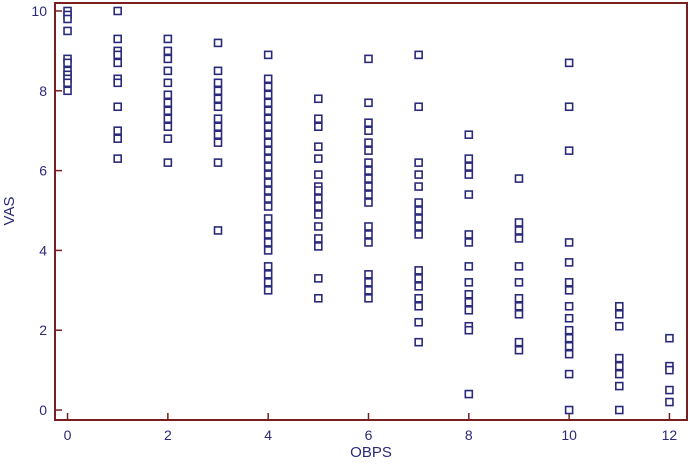  Describe the element at coordinates (9, 211) in the screenshot. I see `y-axis-title: VAS` at that location.